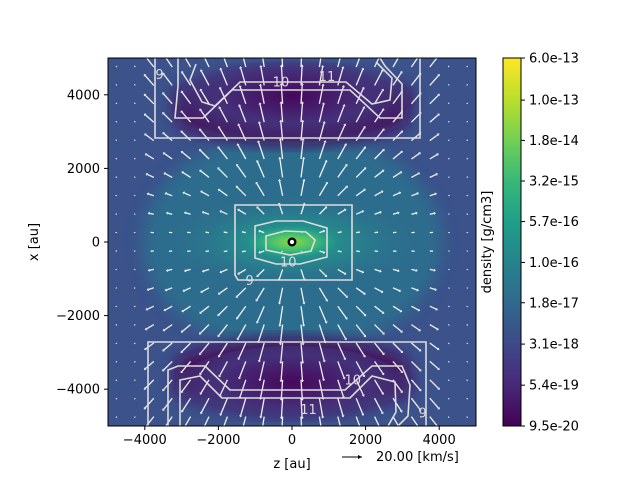 Image resolution: width=640 pixels, height=480 pixels. Describe the element at coordinates (34, 242) in the screenshot. I see `y-axis-label: x [au]` at that location.